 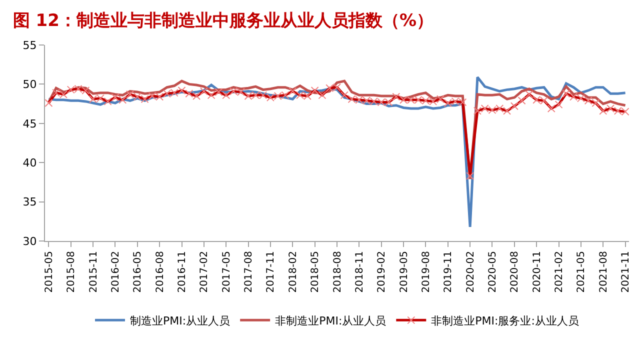 What do you see at coordinates (29, 163) in the screenshot?
I see `y-tick-label: 40` at bounding box center [29, 163].